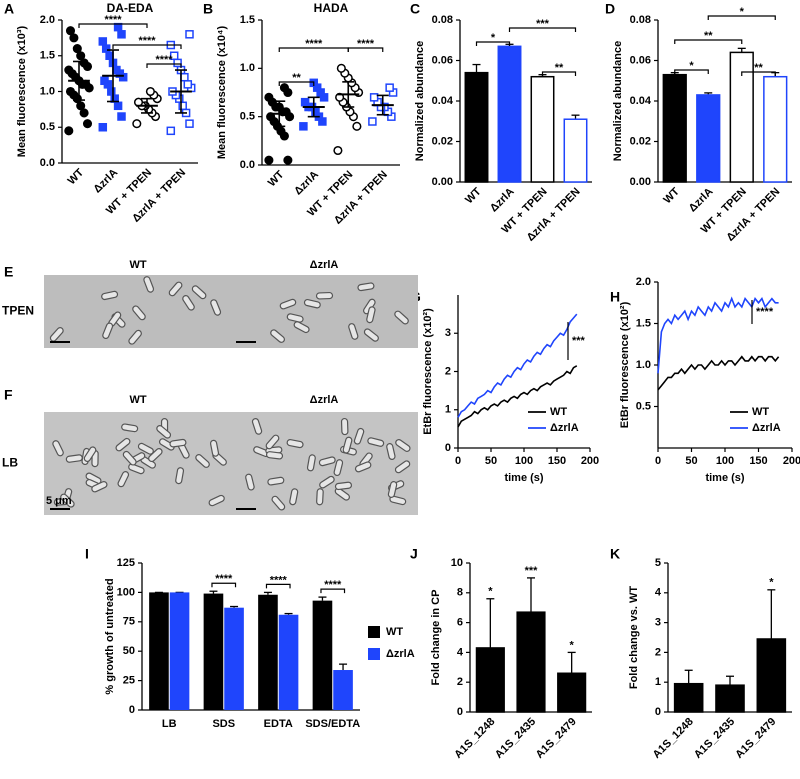 This screenshot has height=779, width=800. I want to click on y-axis-label: Fold change vs. WT, so click(634, 638).